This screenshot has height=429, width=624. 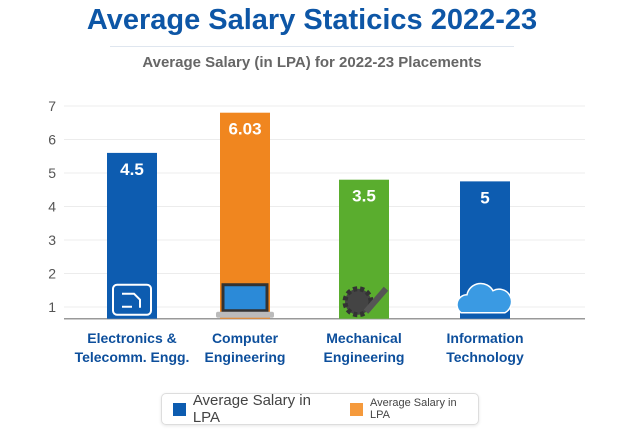 What do you see at coordinates (356, 409) in the screenshot?
I see `legend-swatch-orange` at bounding box center [356, 409].